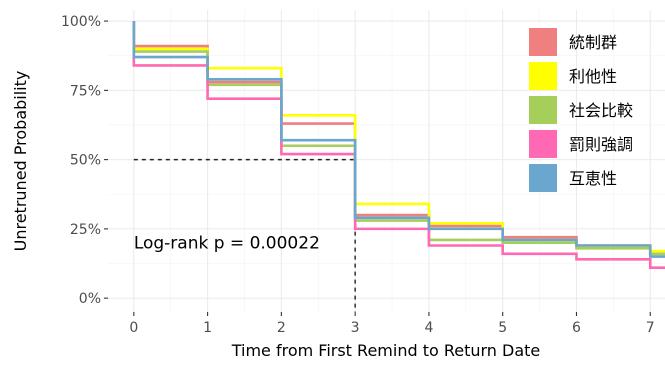  What do you see at coordinates (502, 328) in the screenshot?
I see `x-tick-label: 5` at bounding box center [502, 328].